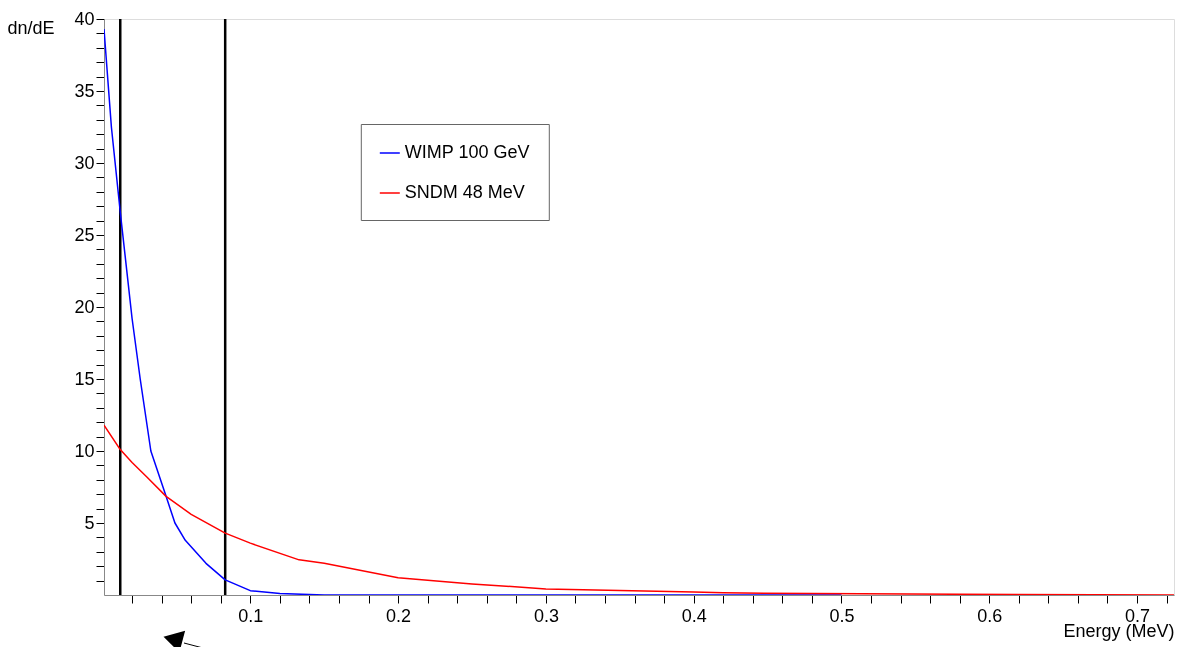  I want to click on x-tick-label: 0.2, so click(399, 615).